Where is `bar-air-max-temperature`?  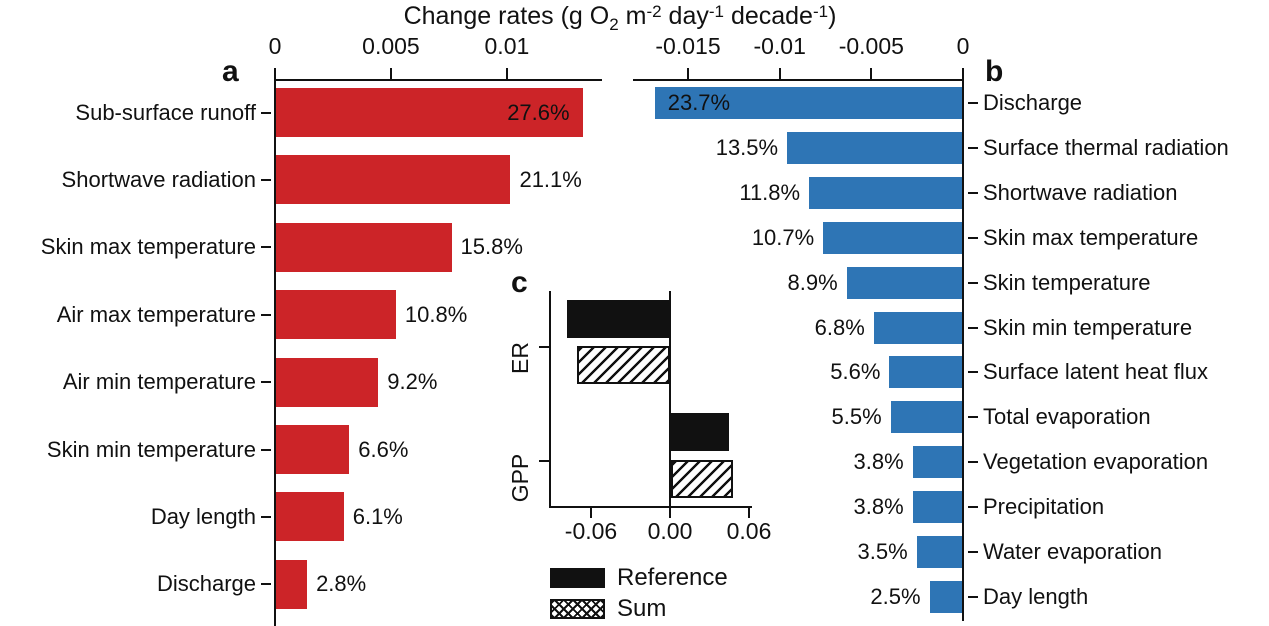
bar-air-max-temperature is located at coordinates (336, 315).